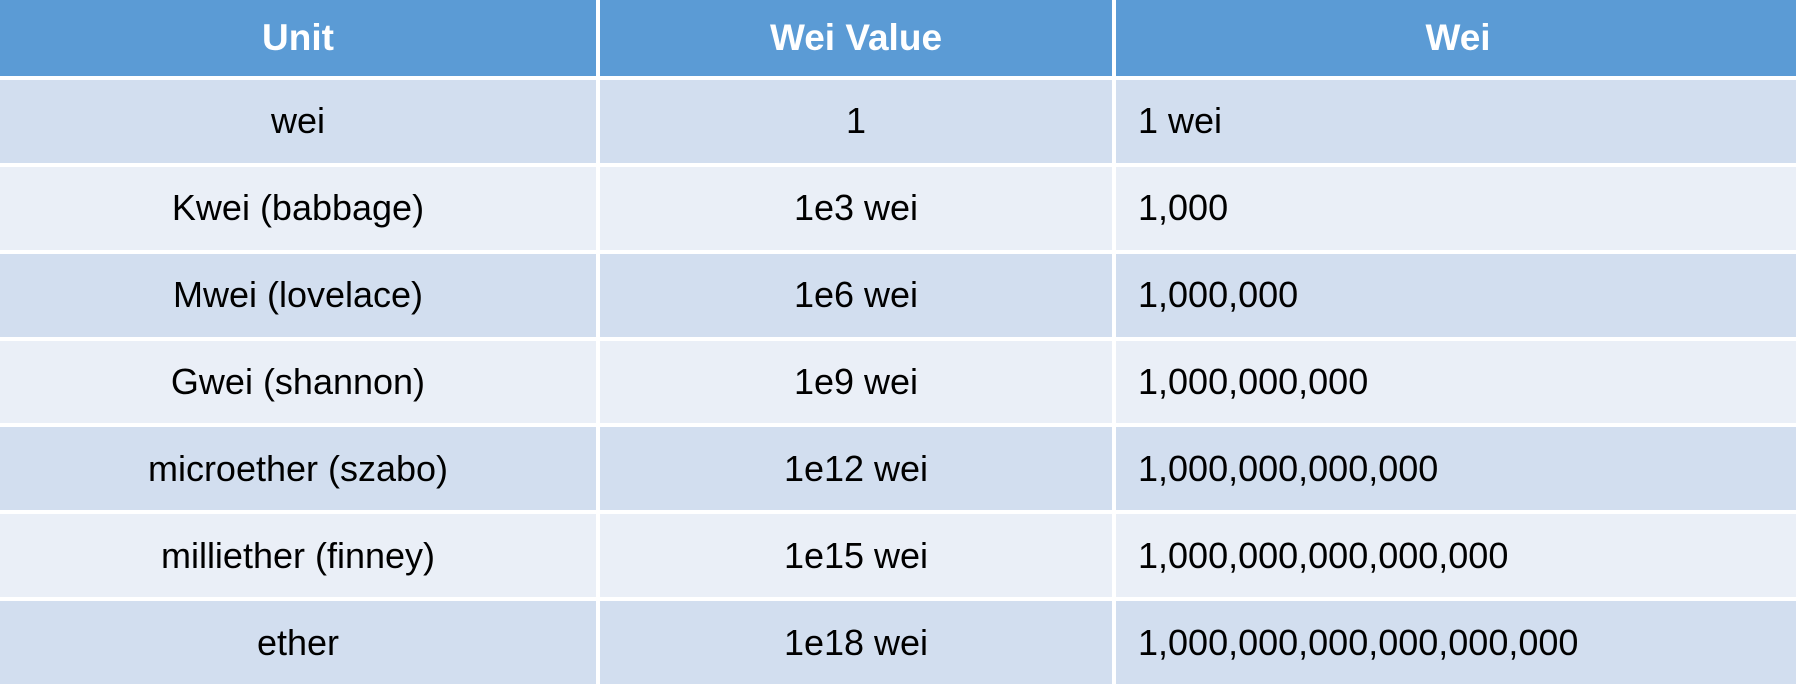  I want to click on cell-unit: microether (szabo), so click(298, 469).